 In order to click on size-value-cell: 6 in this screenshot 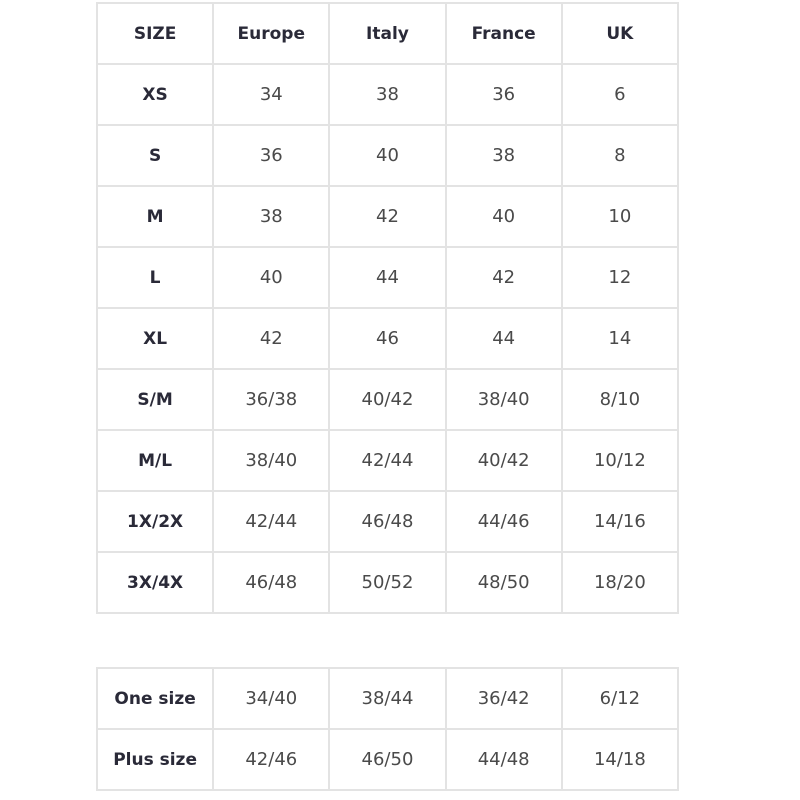, I will do `click(620, 94)`.